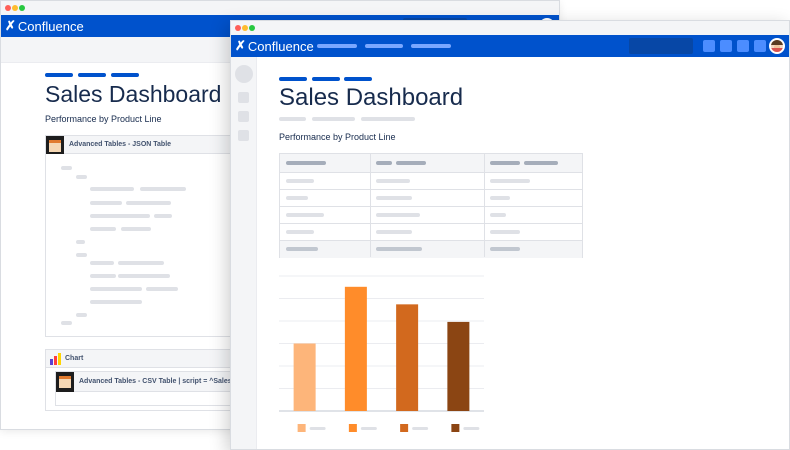  I want to click on page-meta-author, so click(292, 119).